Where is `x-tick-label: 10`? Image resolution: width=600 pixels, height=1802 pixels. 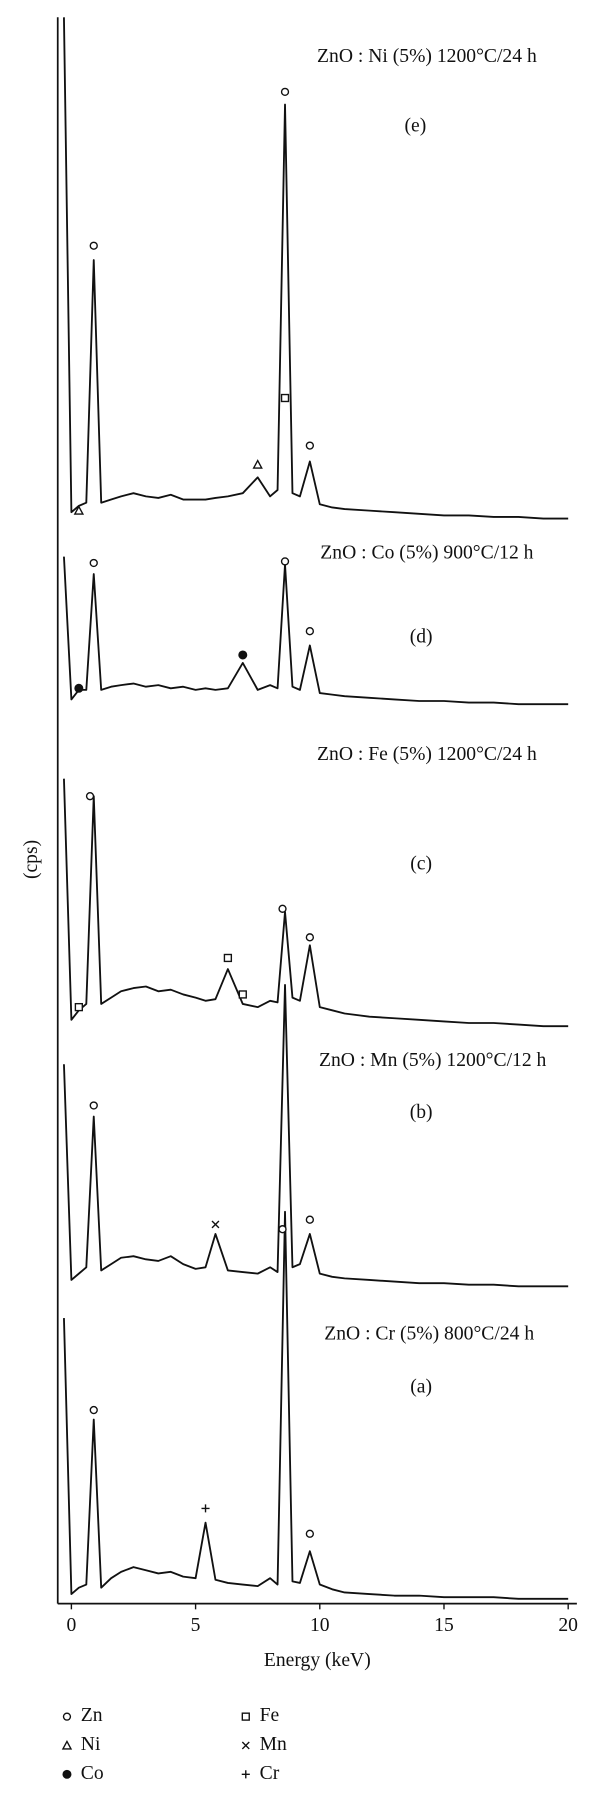 x-tick-label: 10 is located at coordinates (320, 1625).